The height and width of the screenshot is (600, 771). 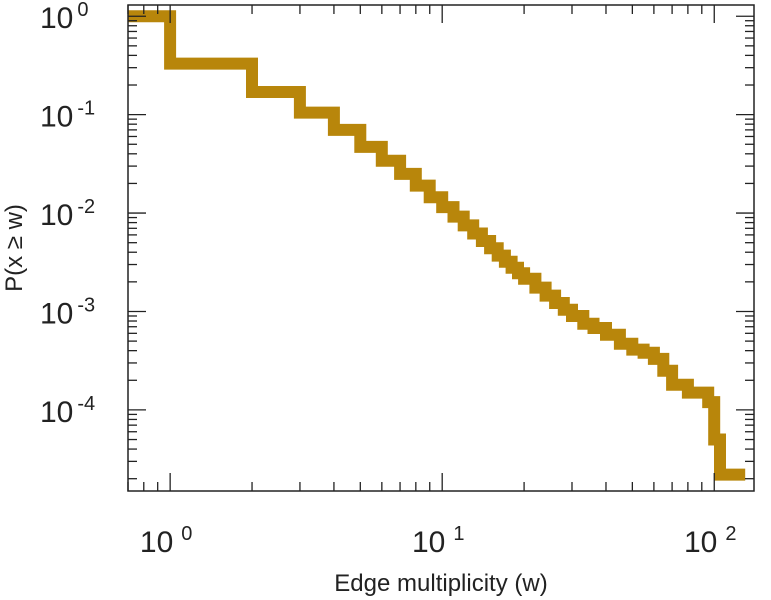 I want to click on y-tick-label: 10 -1, so click(x=67, y=116).